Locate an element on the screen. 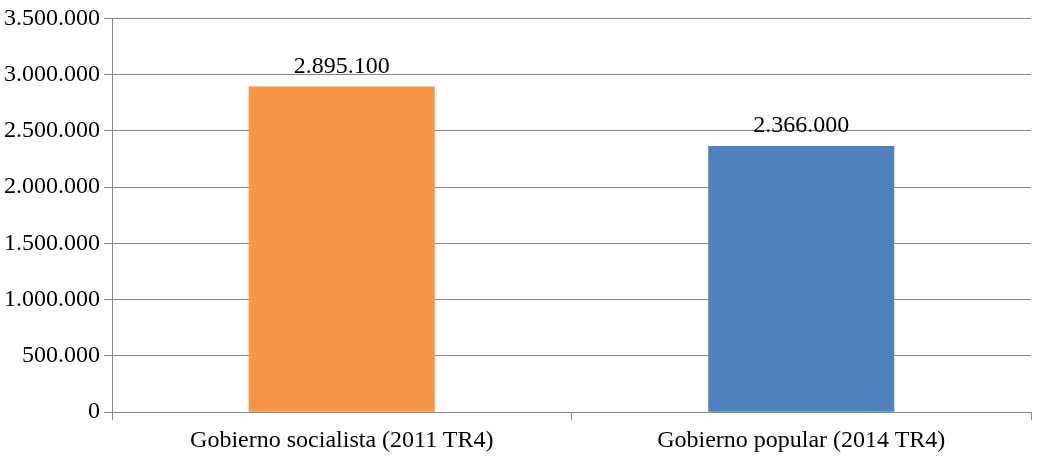 This screenshot has height=465, width=1039. y-tick-label: 1.500.000 is located at coordinates (52, 241).